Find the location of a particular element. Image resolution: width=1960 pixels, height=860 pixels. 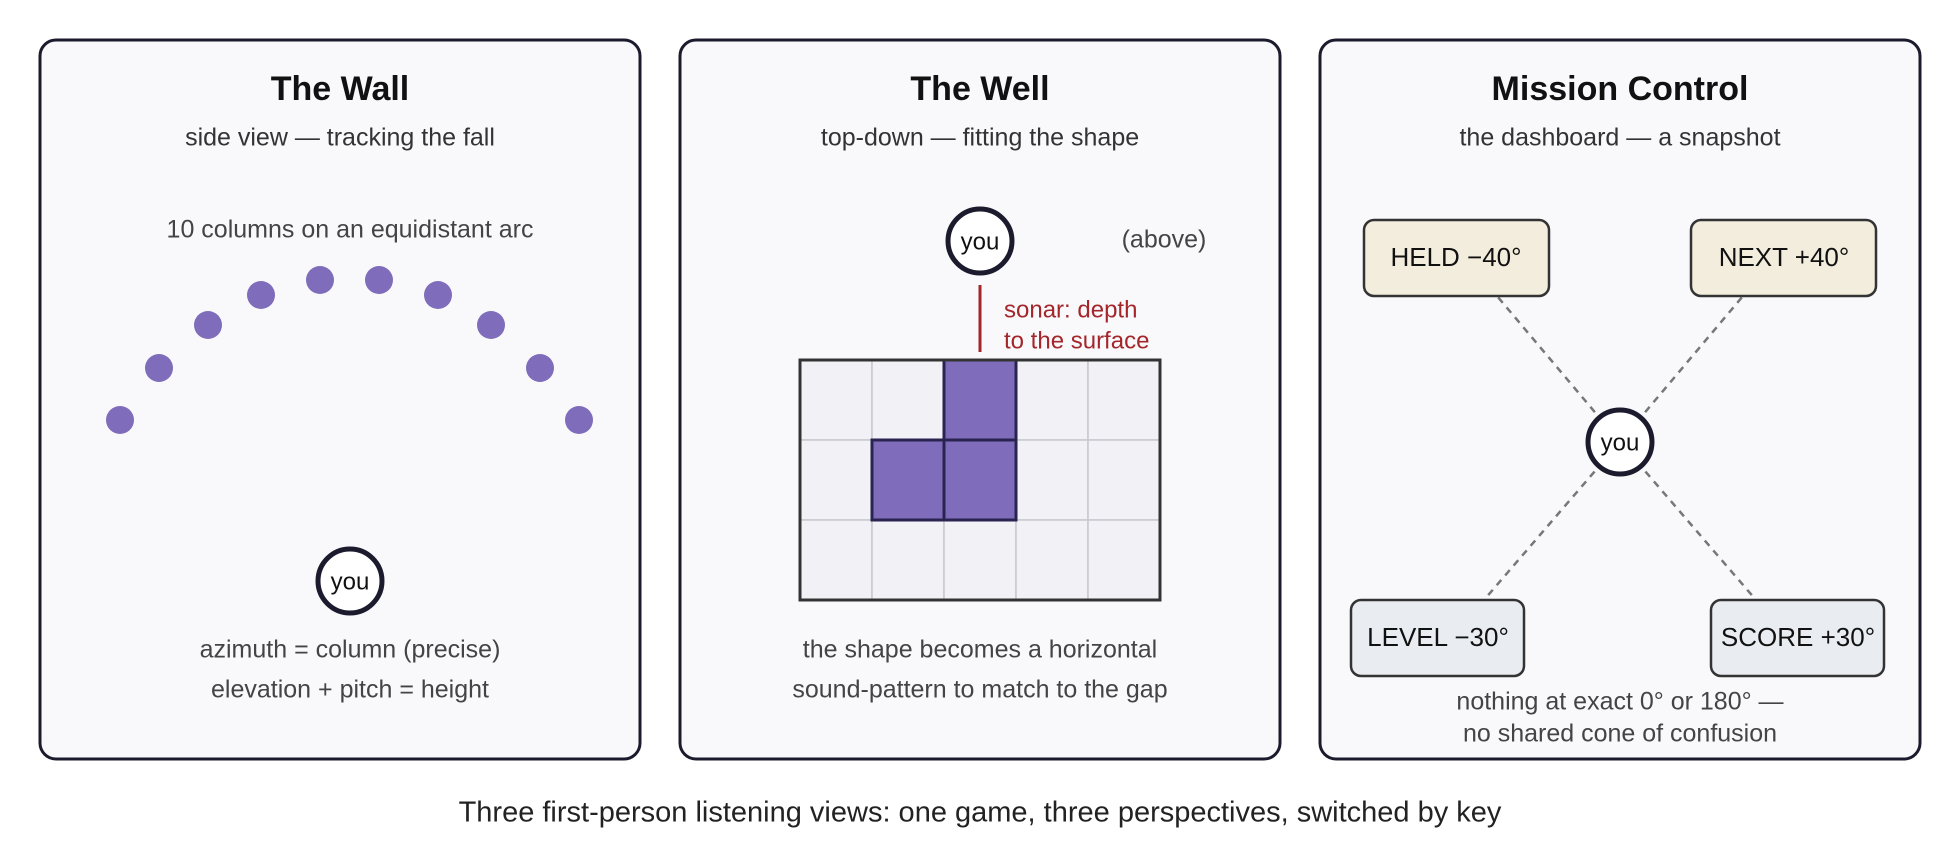

note: 10 columns on an equidistant arc is located at coordinates (350, 230).